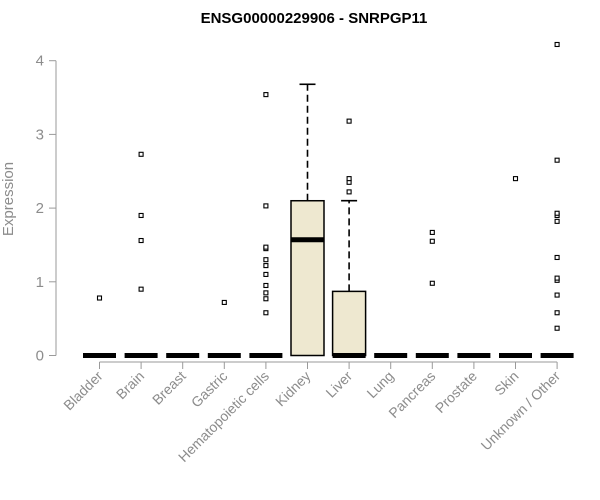 The height and width of the screenshot is (500, 600). I want to click on x-tick-label: Liver, so click(338, 384).